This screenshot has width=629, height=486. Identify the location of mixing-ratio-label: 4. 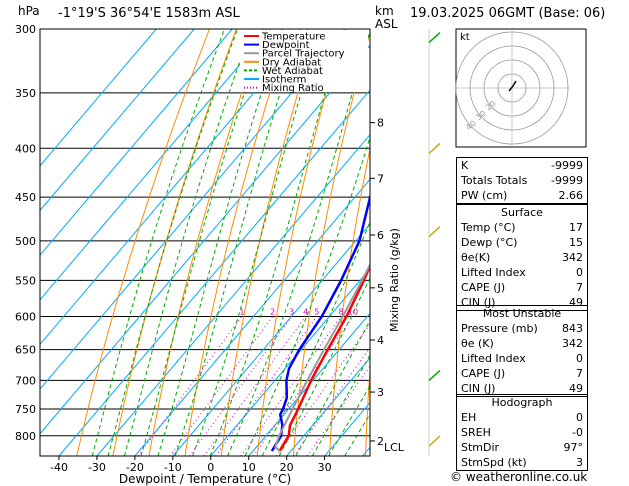
(305, 311).